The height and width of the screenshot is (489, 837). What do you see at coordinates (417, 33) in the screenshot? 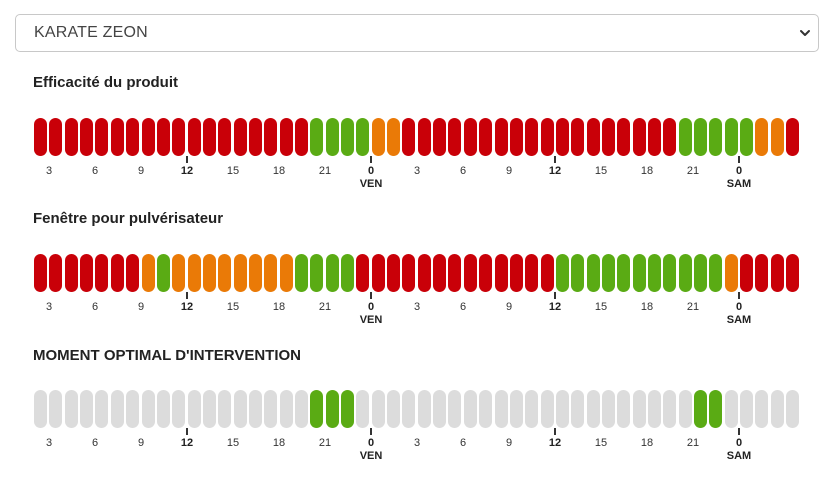
I see `product-select: KARATE ZEON` at bounding box center [417, 33].